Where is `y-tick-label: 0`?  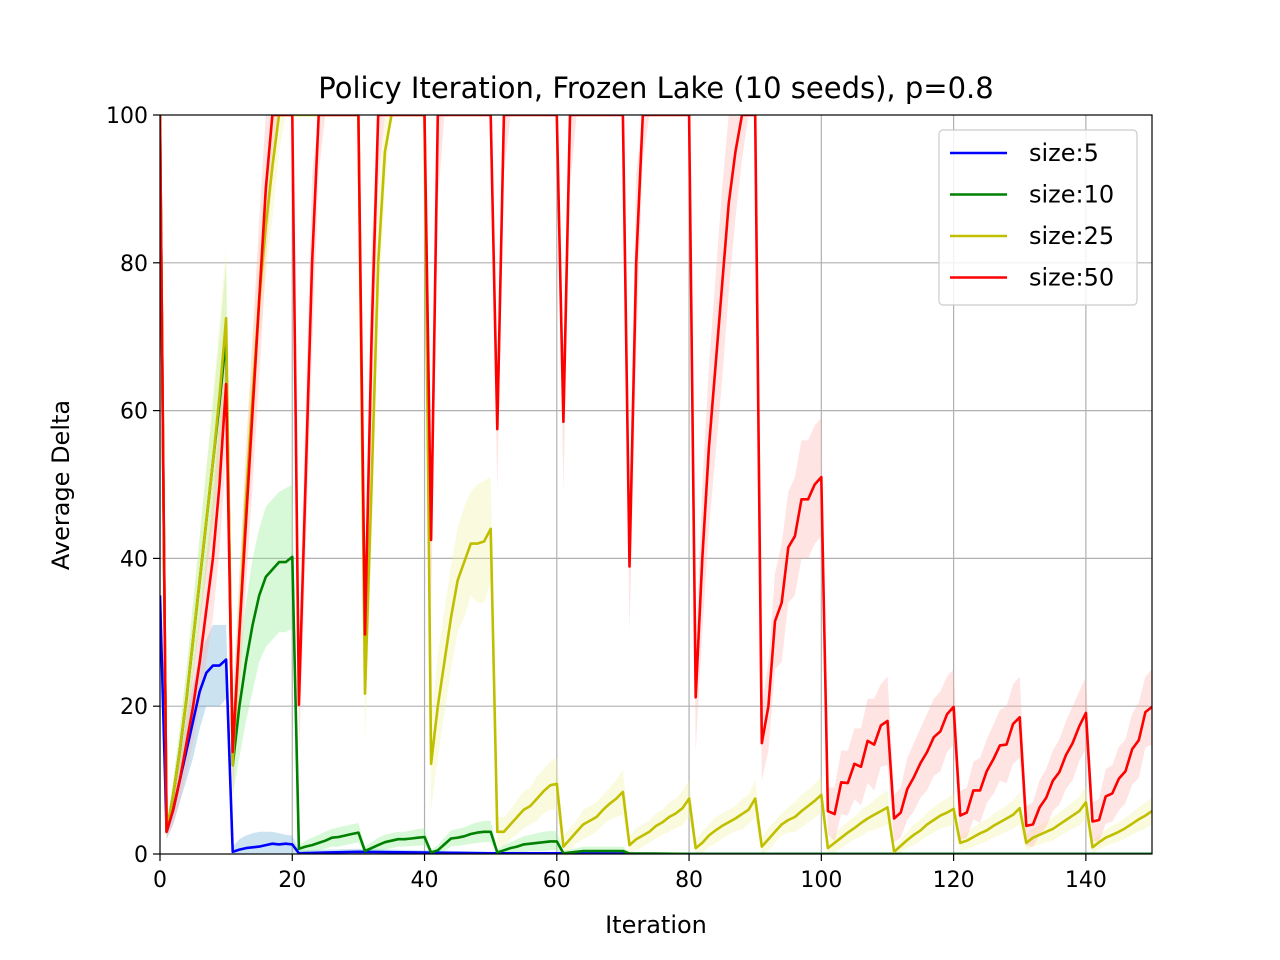 y-tick-label: 0 is located at coordinates (141, 855).